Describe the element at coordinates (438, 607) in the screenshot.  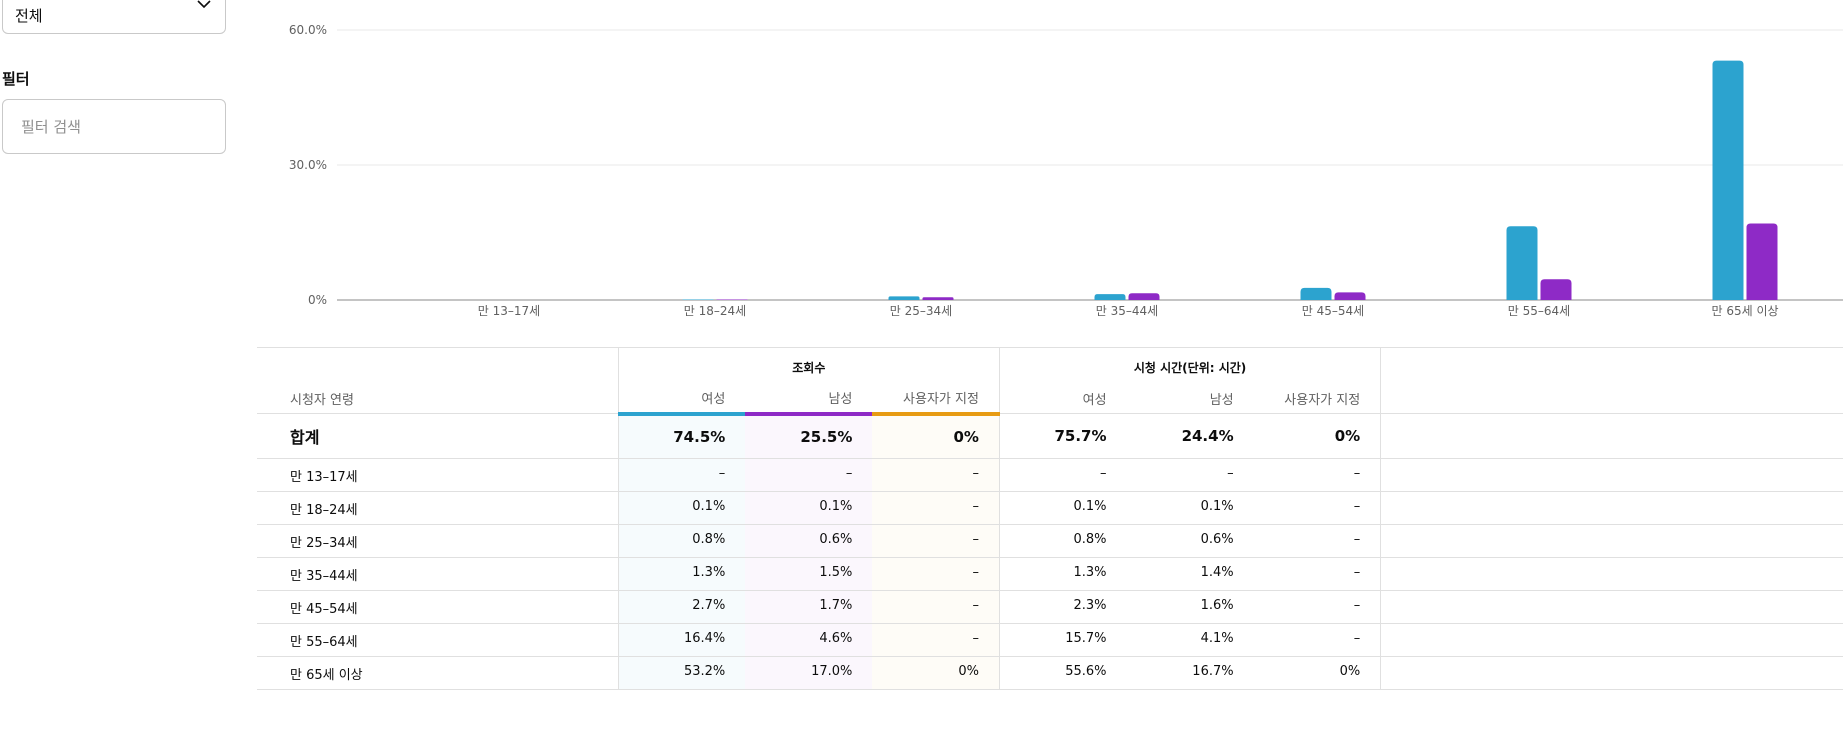
I see `age-label: 만 45–54세` at that location.